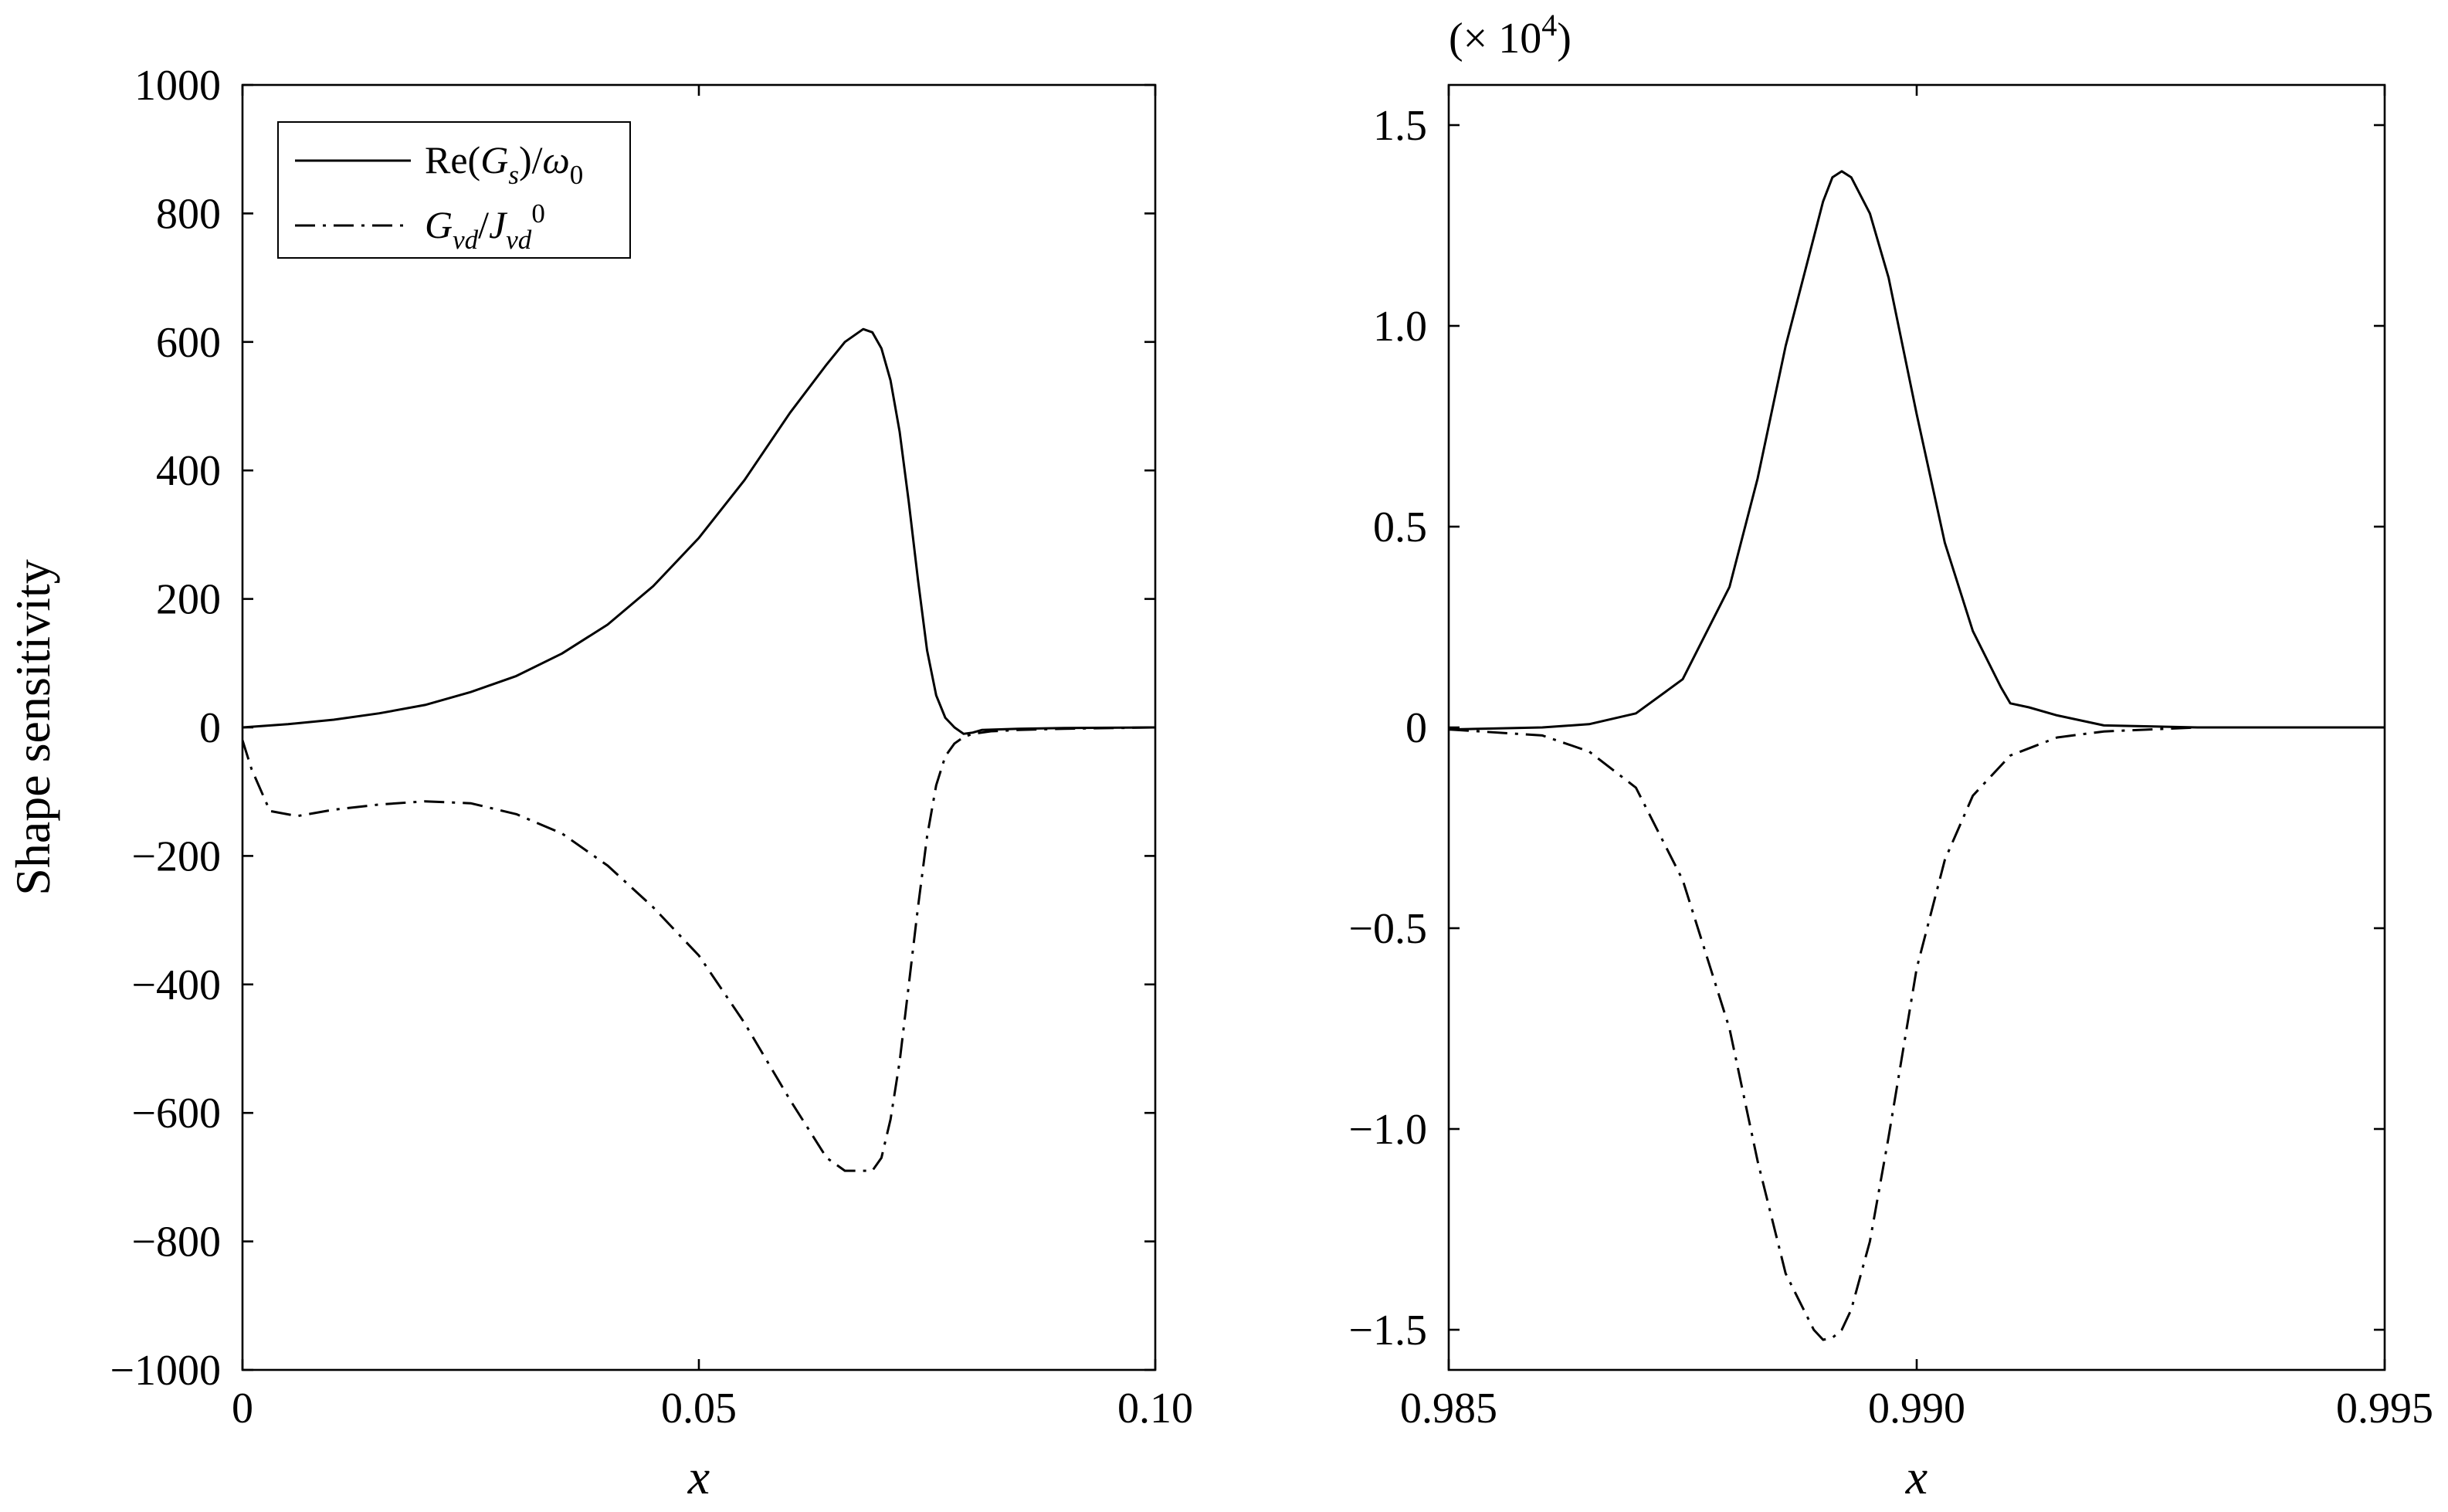  Describe the element at coordinates (1400, 126) in the screenshot. I see `y-tick-label: 1.5` at that location.